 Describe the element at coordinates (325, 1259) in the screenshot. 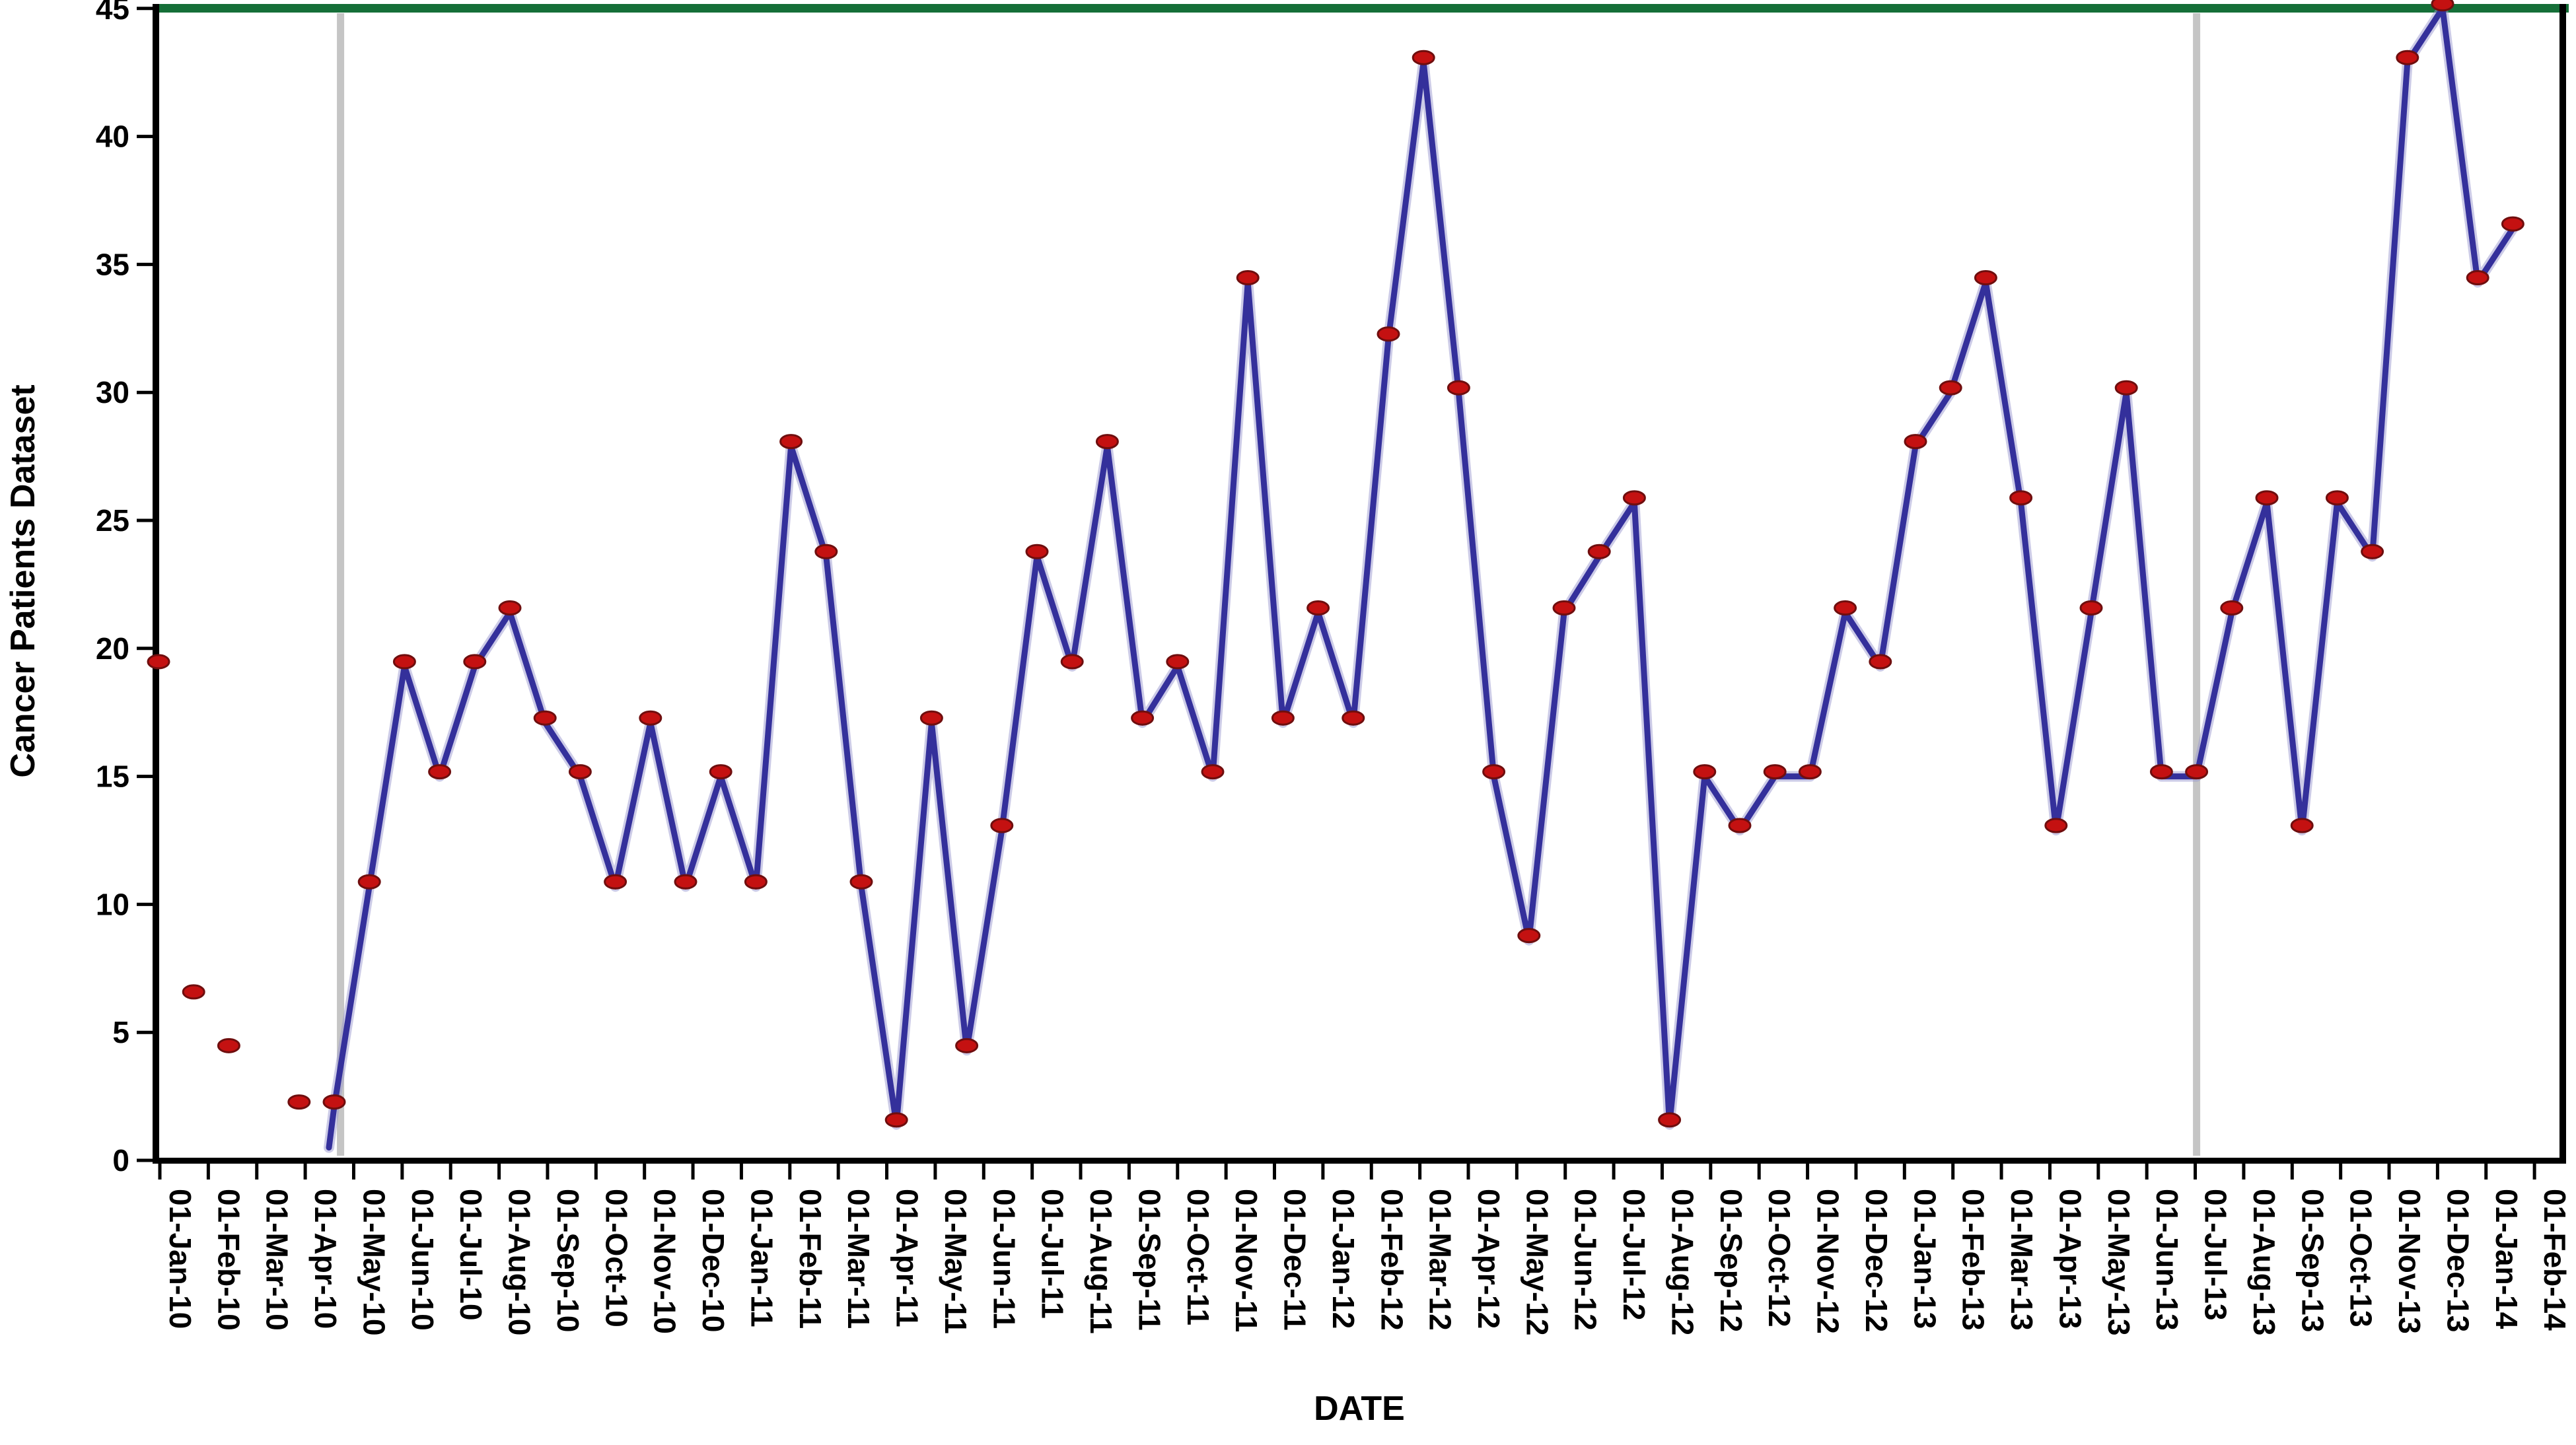

I see `x-tick-label: 01-Apr-10` at that location.